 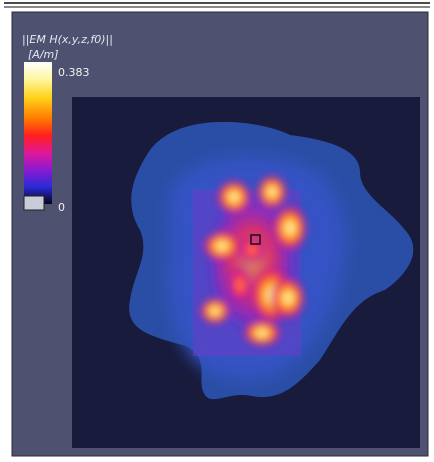 I want to click on hotspots, so click(x=253, y=260).